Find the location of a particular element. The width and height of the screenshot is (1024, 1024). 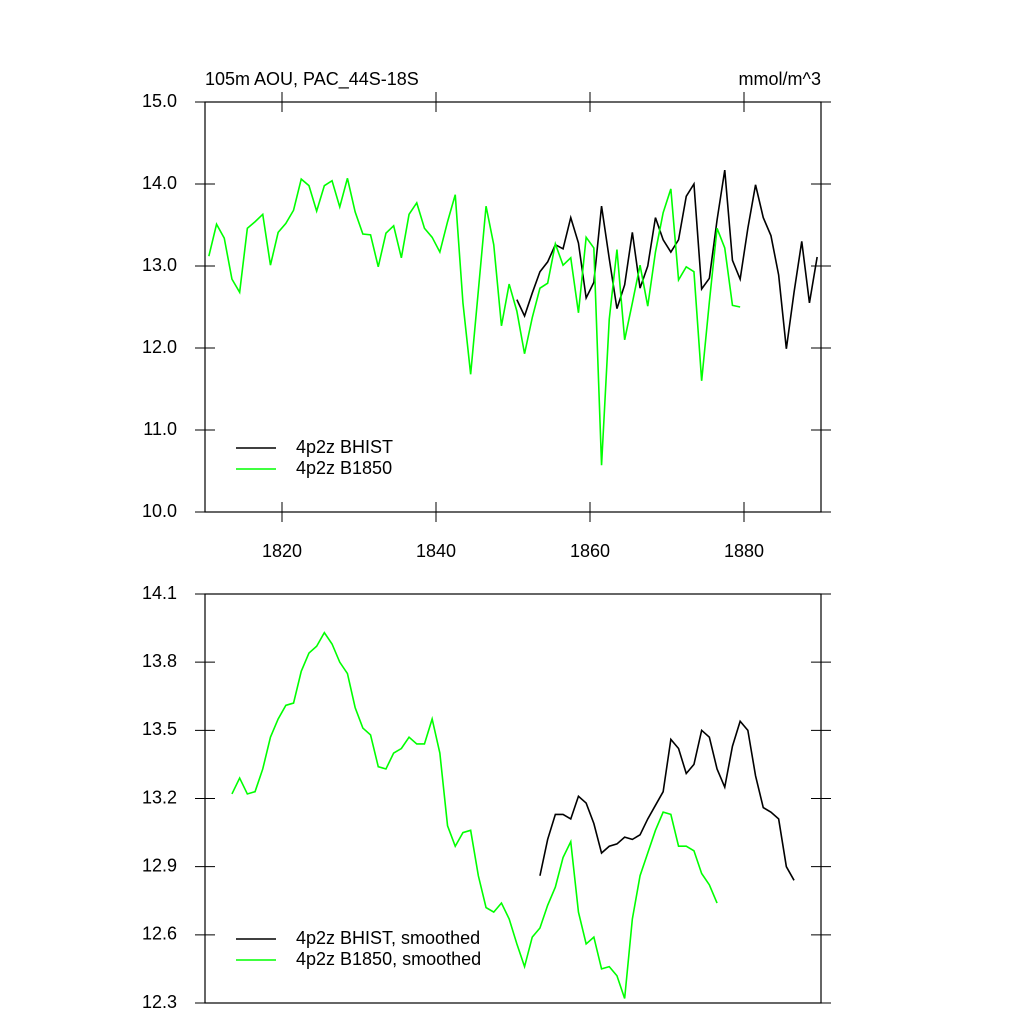

y-tick-label: 13.2 is located at coordinates (159, 797).